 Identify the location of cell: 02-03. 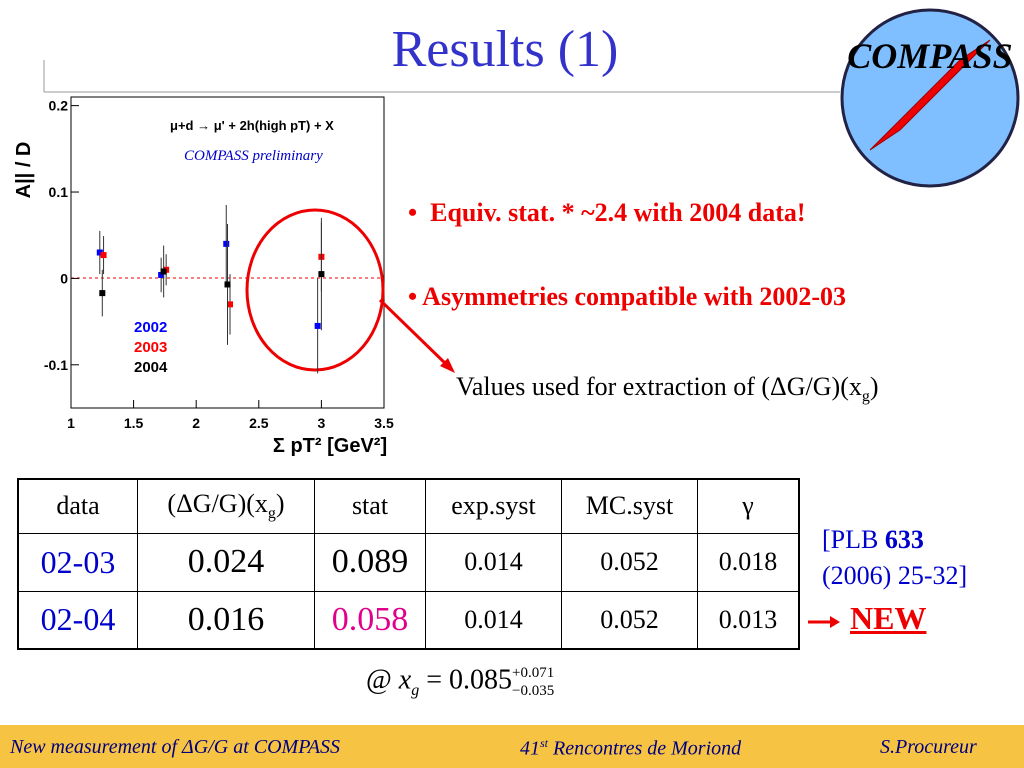
(77, 562).